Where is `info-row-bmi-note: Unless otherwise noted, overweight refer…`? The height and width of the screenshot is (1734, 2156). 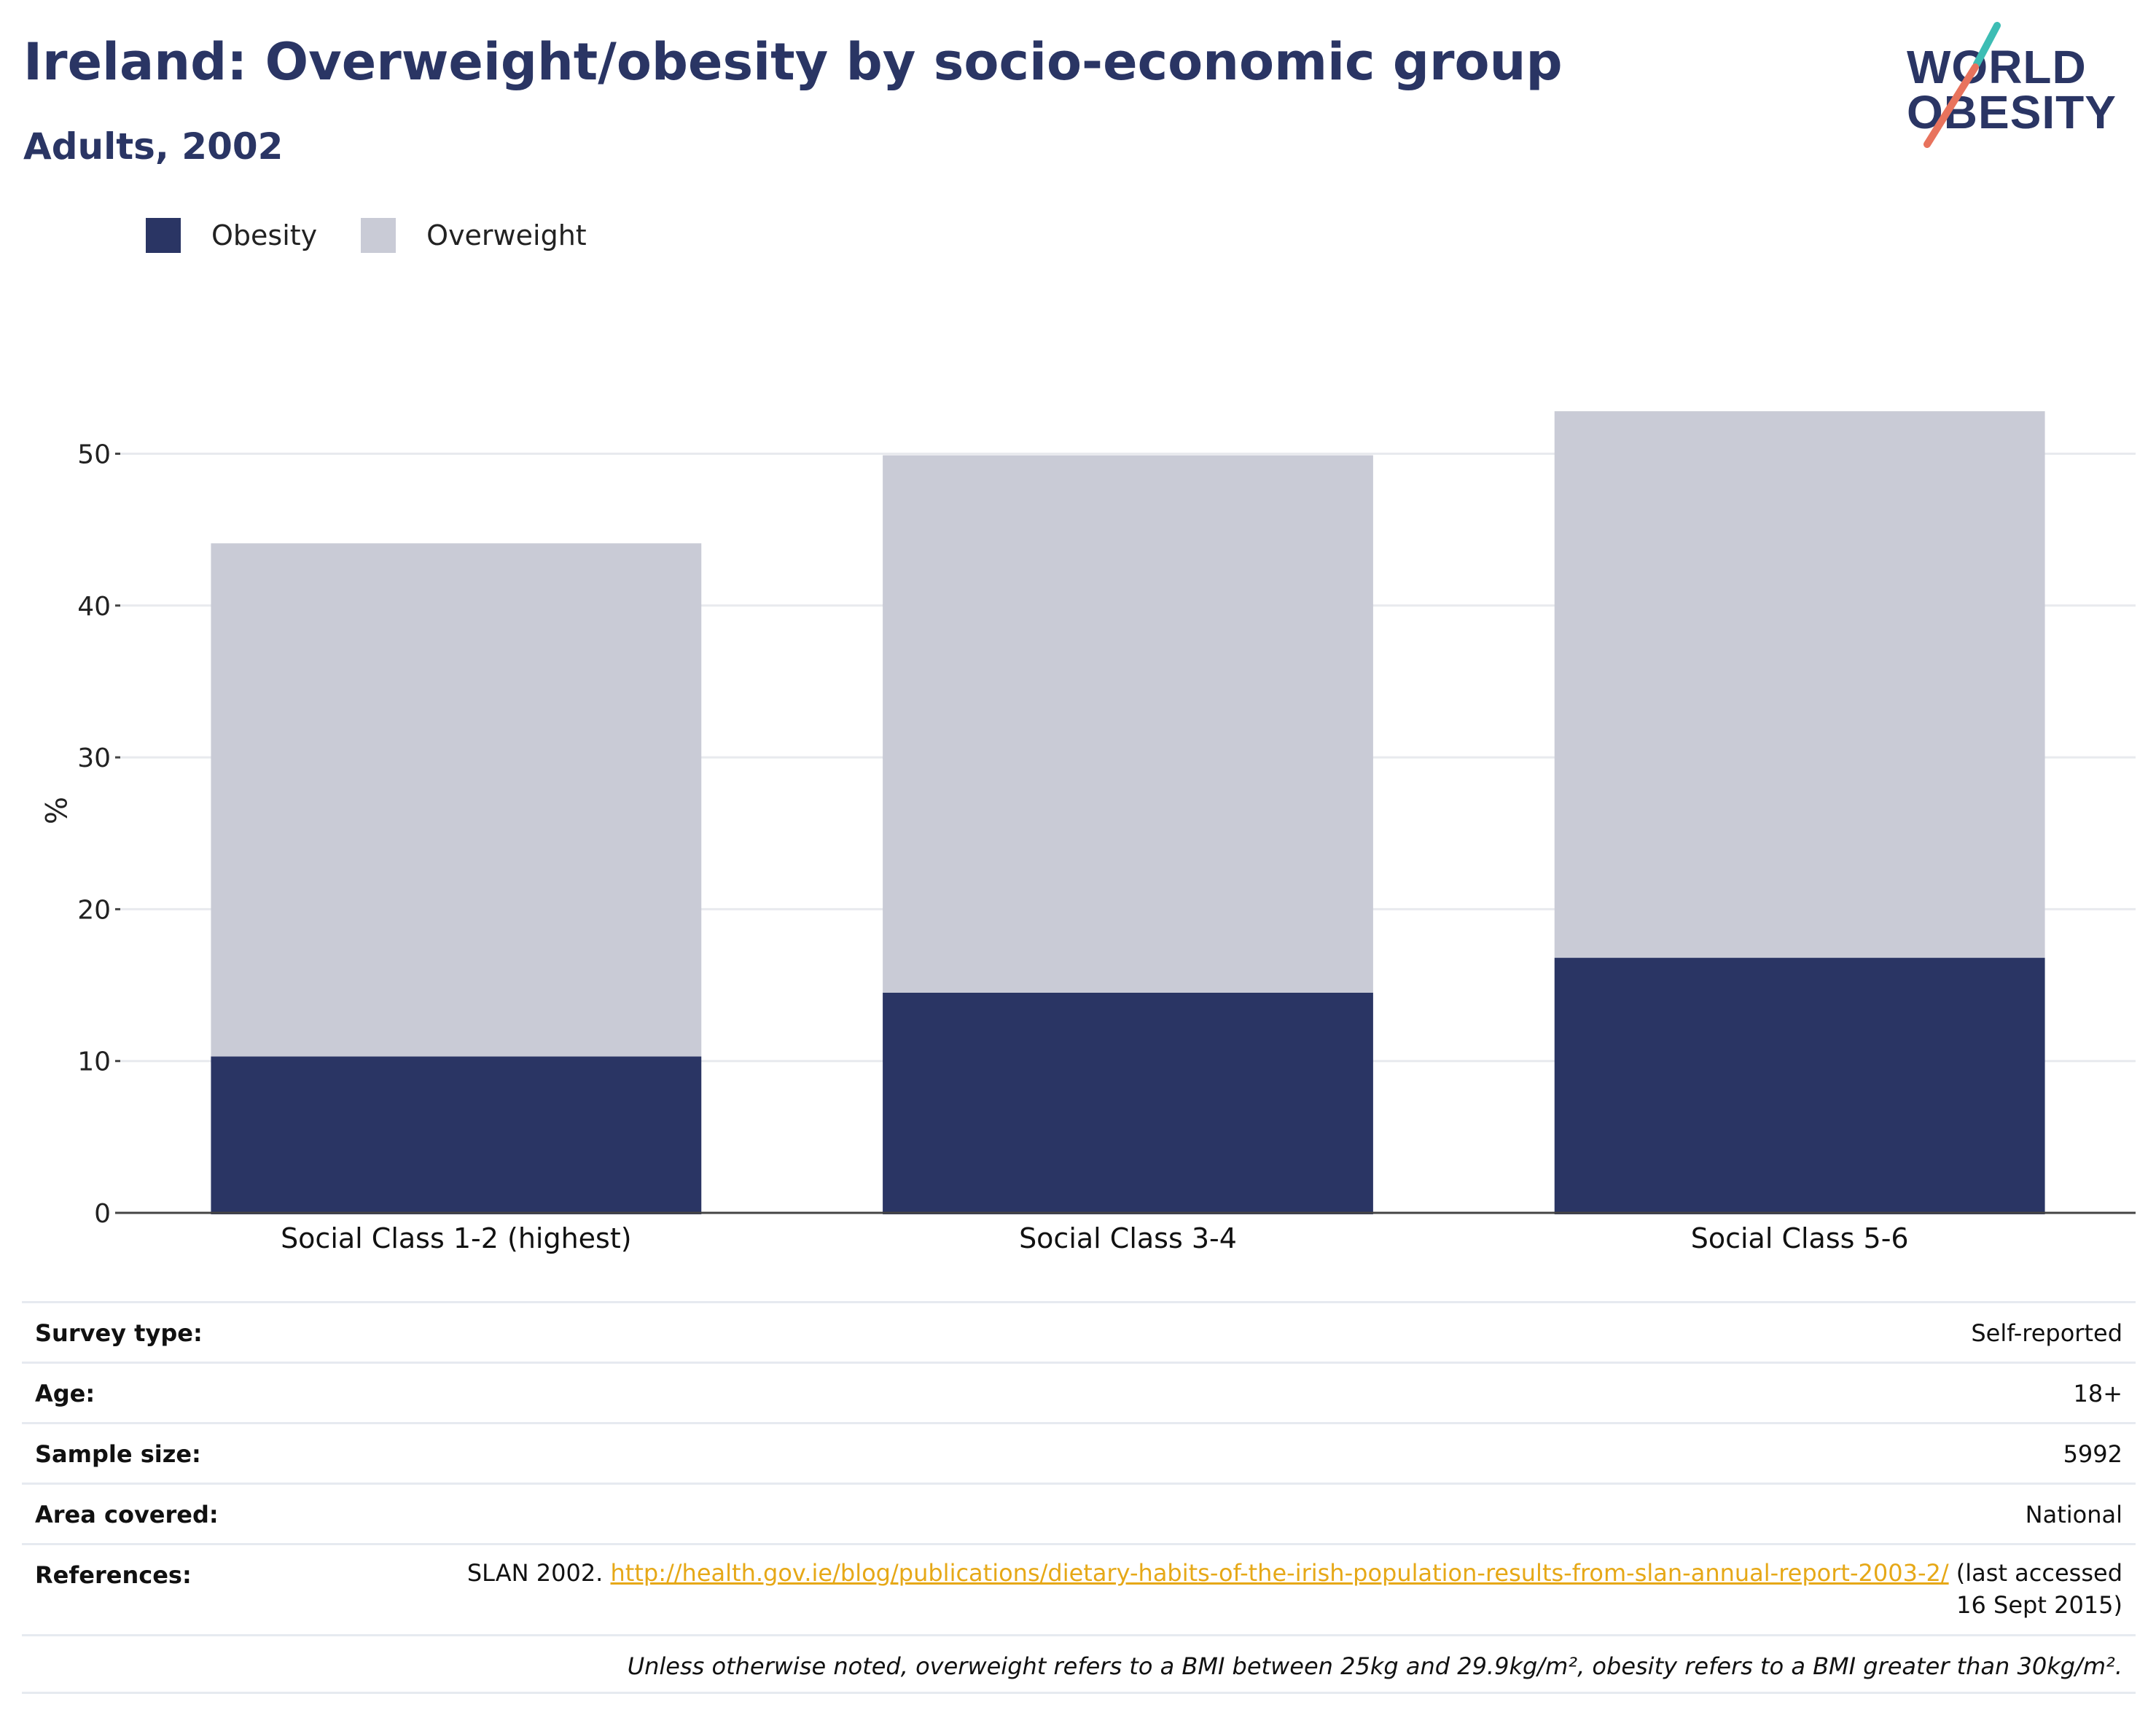 info-row-bmi-note: Unless otherwise noted, overweight refer… is located at coordinates (1079, 1664).